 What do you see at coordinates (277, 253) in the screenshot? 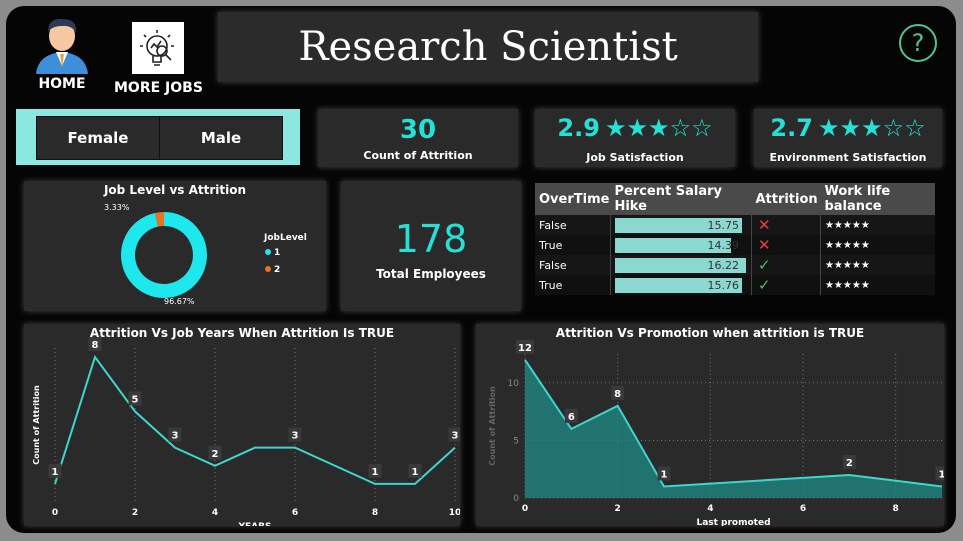
I see `legend-label-1: 1` at bounding box center [277, 253].